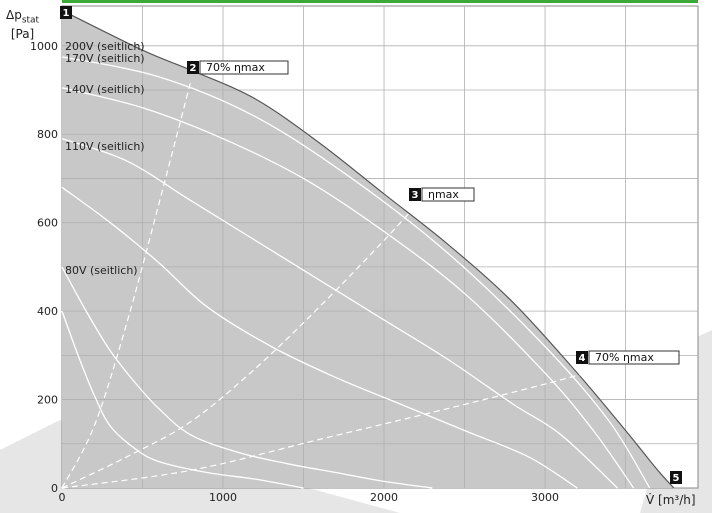 The image size is (712, 513). I want to click on y-axis-label: Δpstat [Pa], so click(22, 24).